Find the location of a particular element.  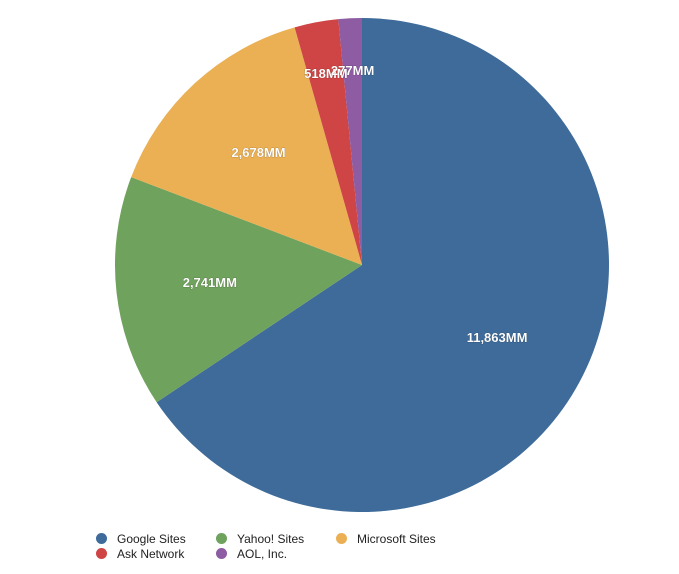

legend-swatch-aol-inc is located at coordinates (221, 553).